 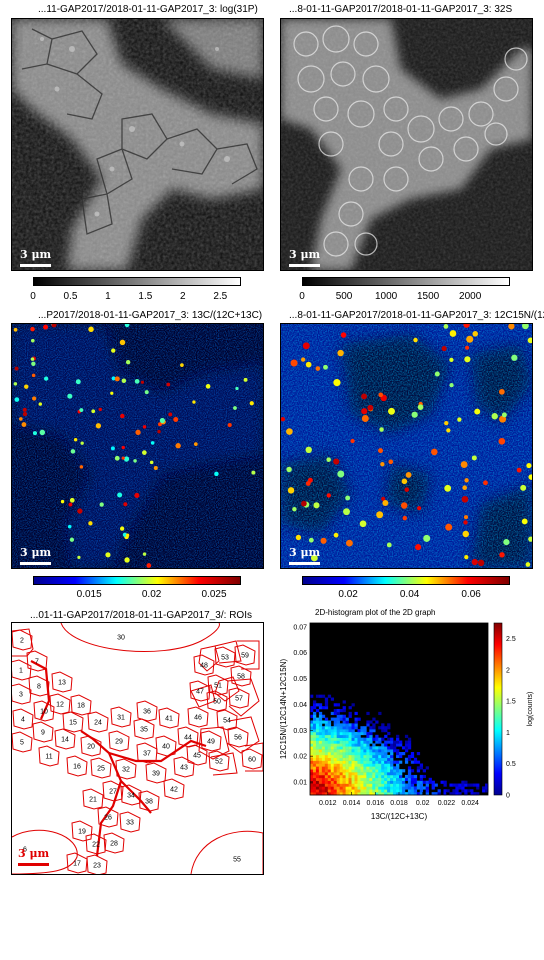 I want to click on image-13c: 3 μm, so click(x=137, y=446).